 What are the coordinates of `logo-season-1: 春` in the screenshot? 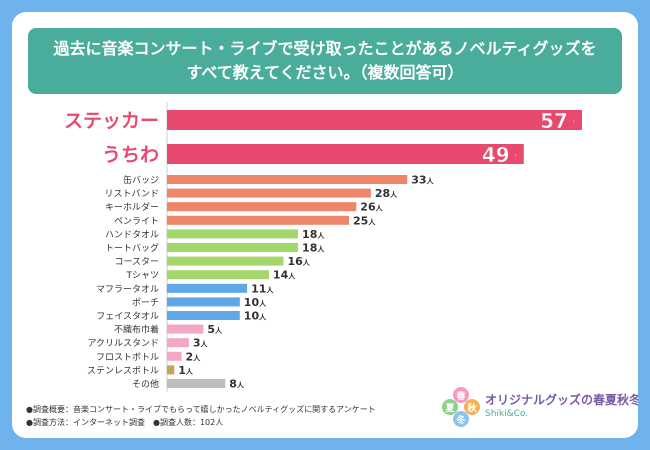 It's located at (460, 396).